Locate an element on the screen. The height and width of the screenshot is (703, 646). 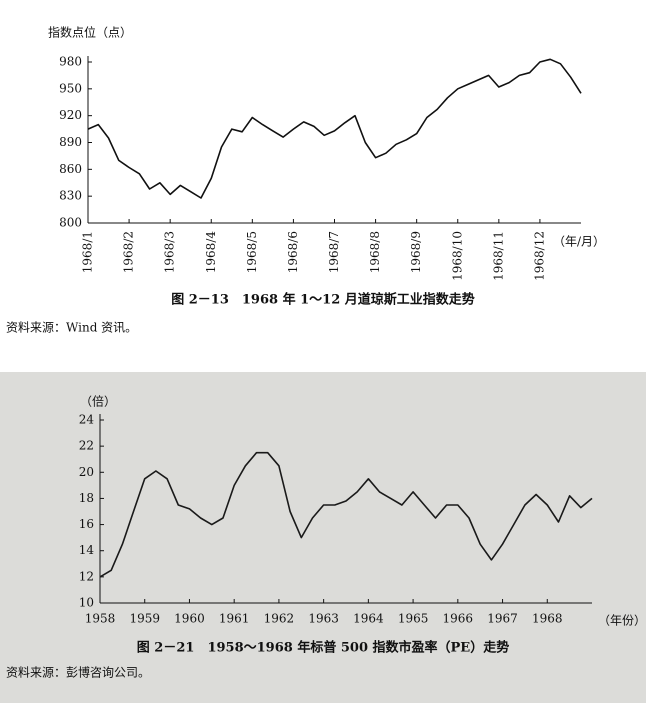
x-tick-label: 1968/10 is located at coordinates (457, 256).